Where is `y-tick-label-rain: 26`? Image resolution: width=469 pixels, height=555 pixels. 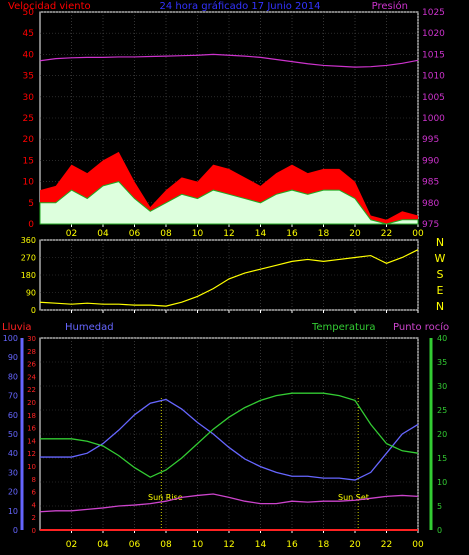
y-tick-label-rain: 26 is located at coordinates (31, 365).